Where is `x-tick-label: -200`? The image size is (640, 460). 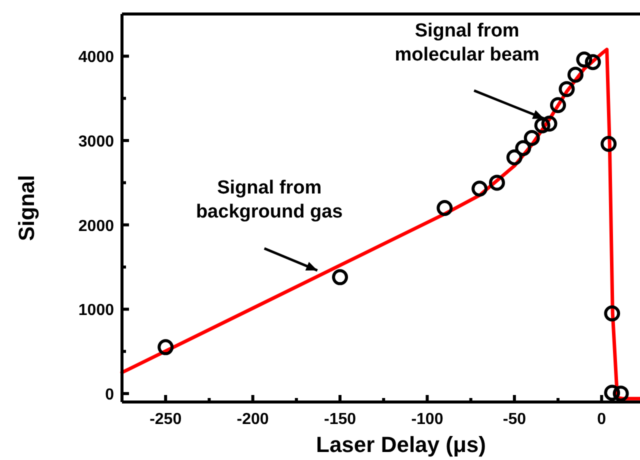 x-tick-label: -200 is located at coordinates (252, 419).